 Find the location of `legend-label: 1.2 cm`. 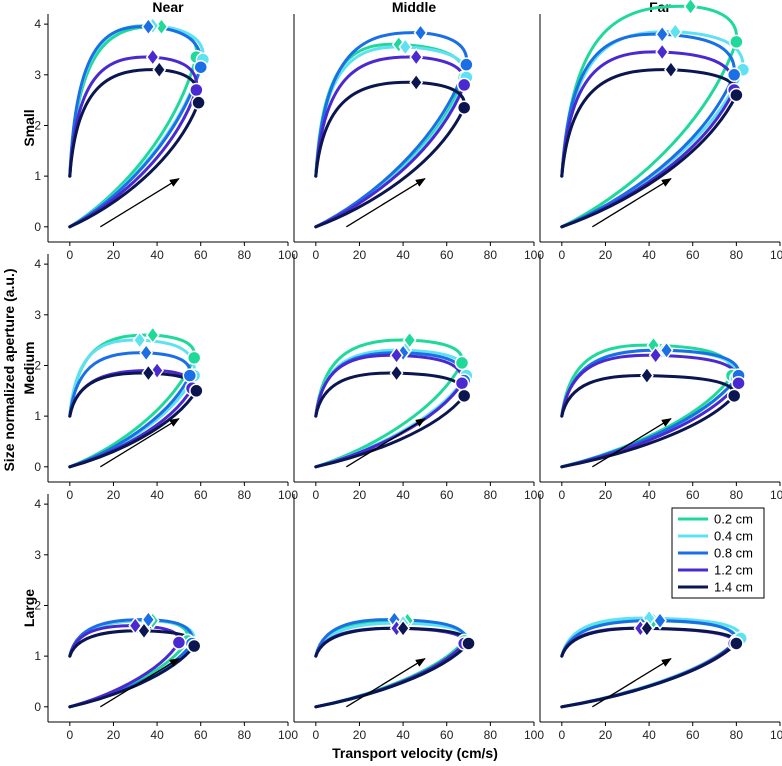

legend-label: 1.2 cm is located at coordinates (733, 570).